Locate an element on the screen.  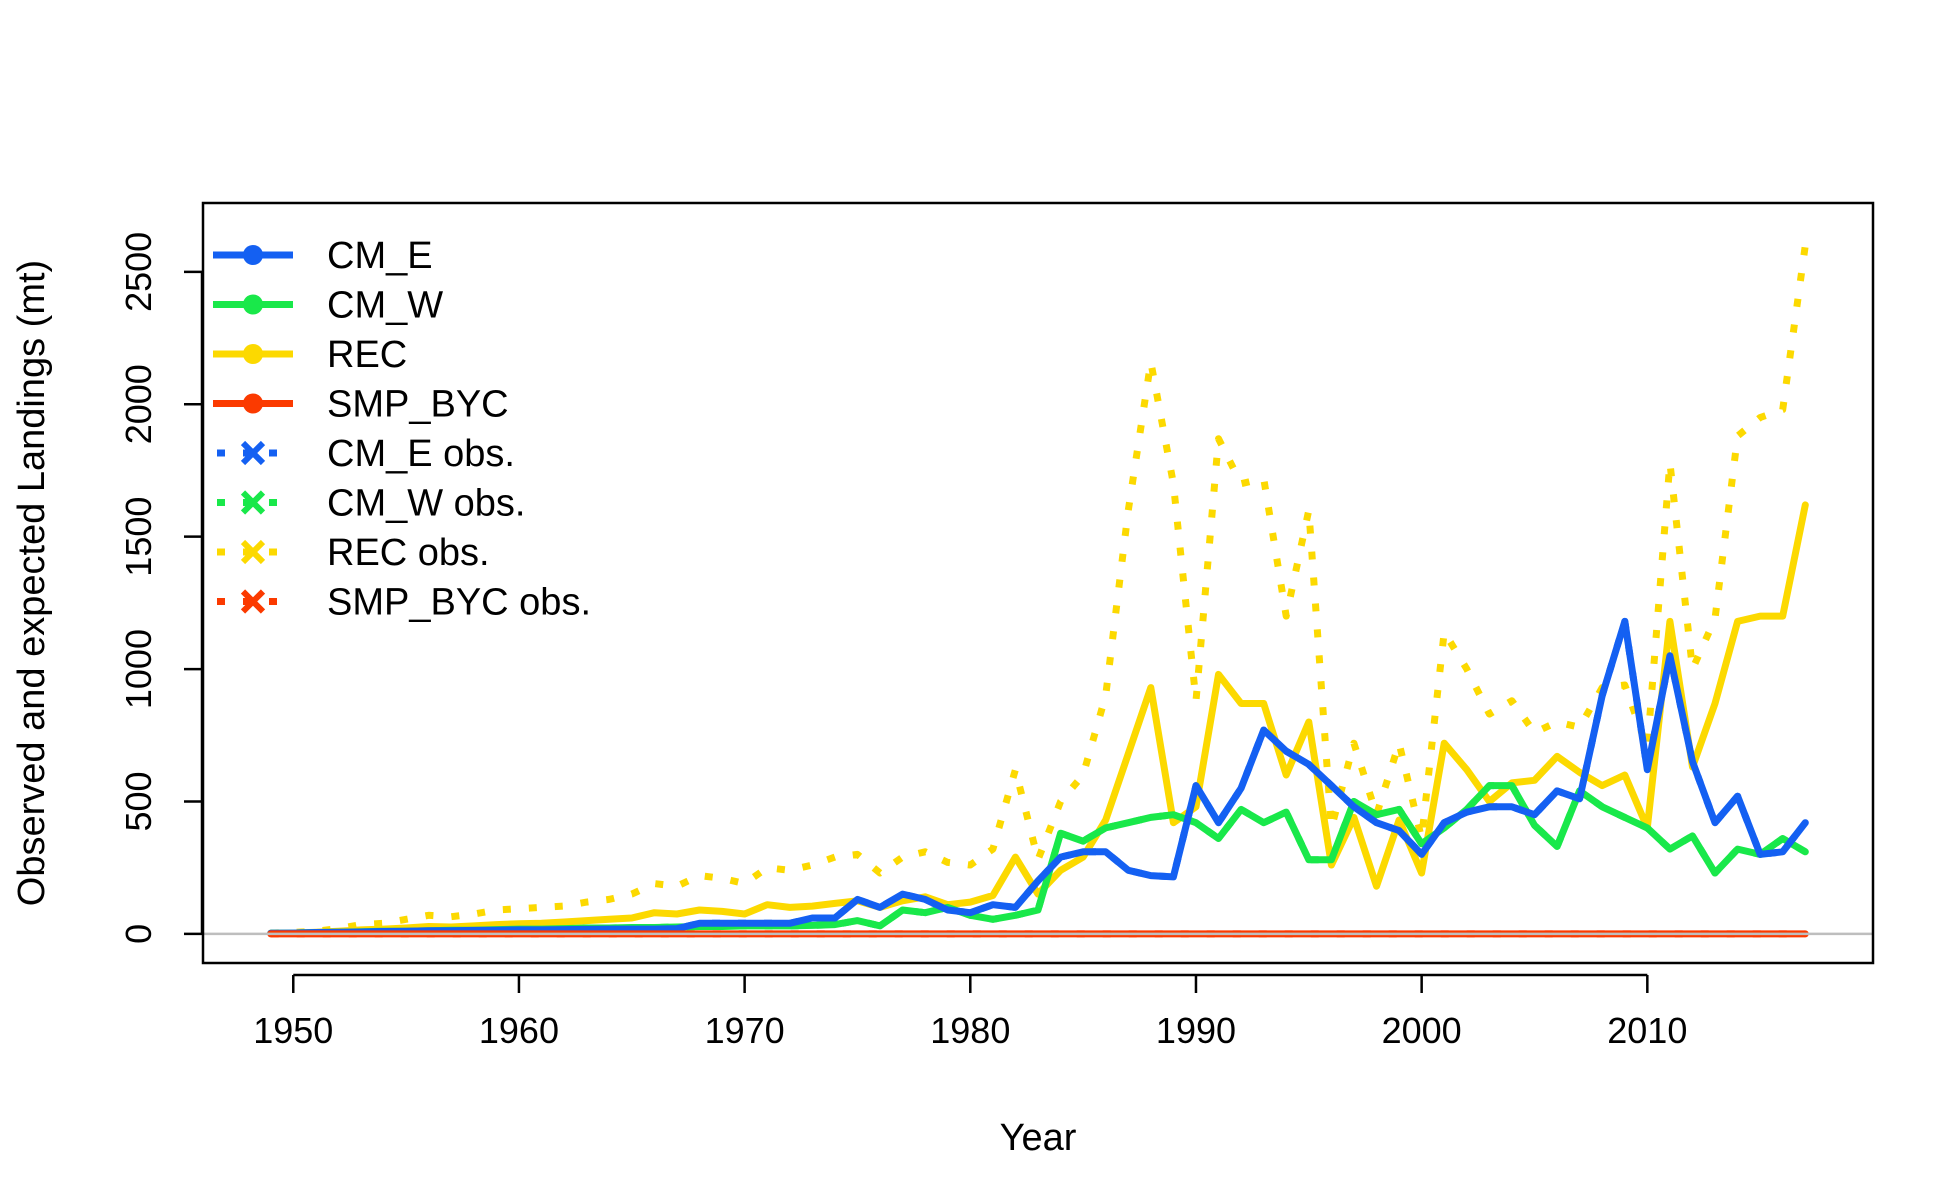
legend-label: REC obs. is located at coordinates (408, 553).